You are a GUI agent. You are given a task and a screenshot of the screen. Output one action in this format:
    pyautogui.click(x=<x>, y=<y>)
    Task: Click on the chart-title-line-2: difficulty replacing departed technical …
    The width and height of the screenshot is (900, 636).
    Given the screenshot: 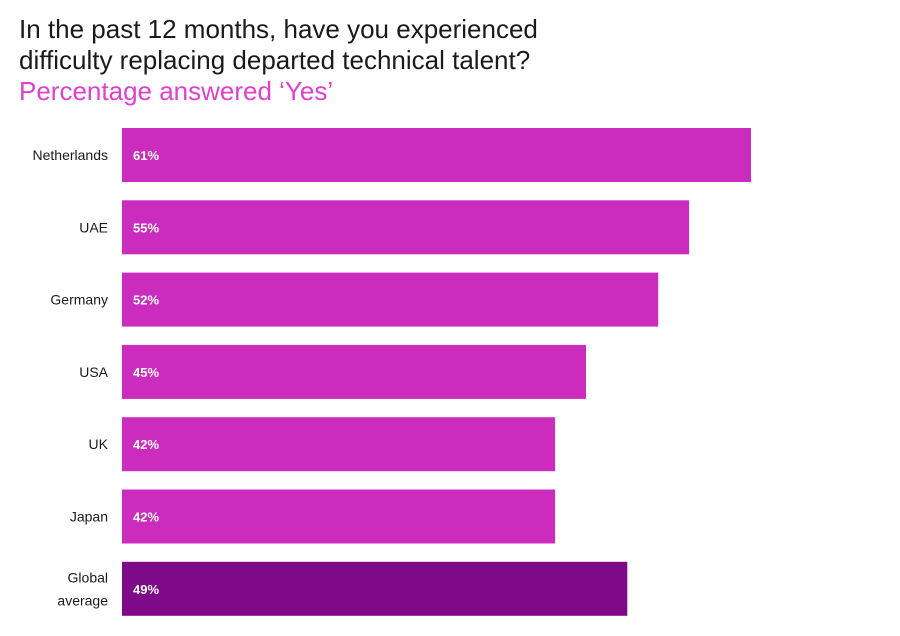 What is the action you would take?
    pyautogui.click(x=275, y=60)
    